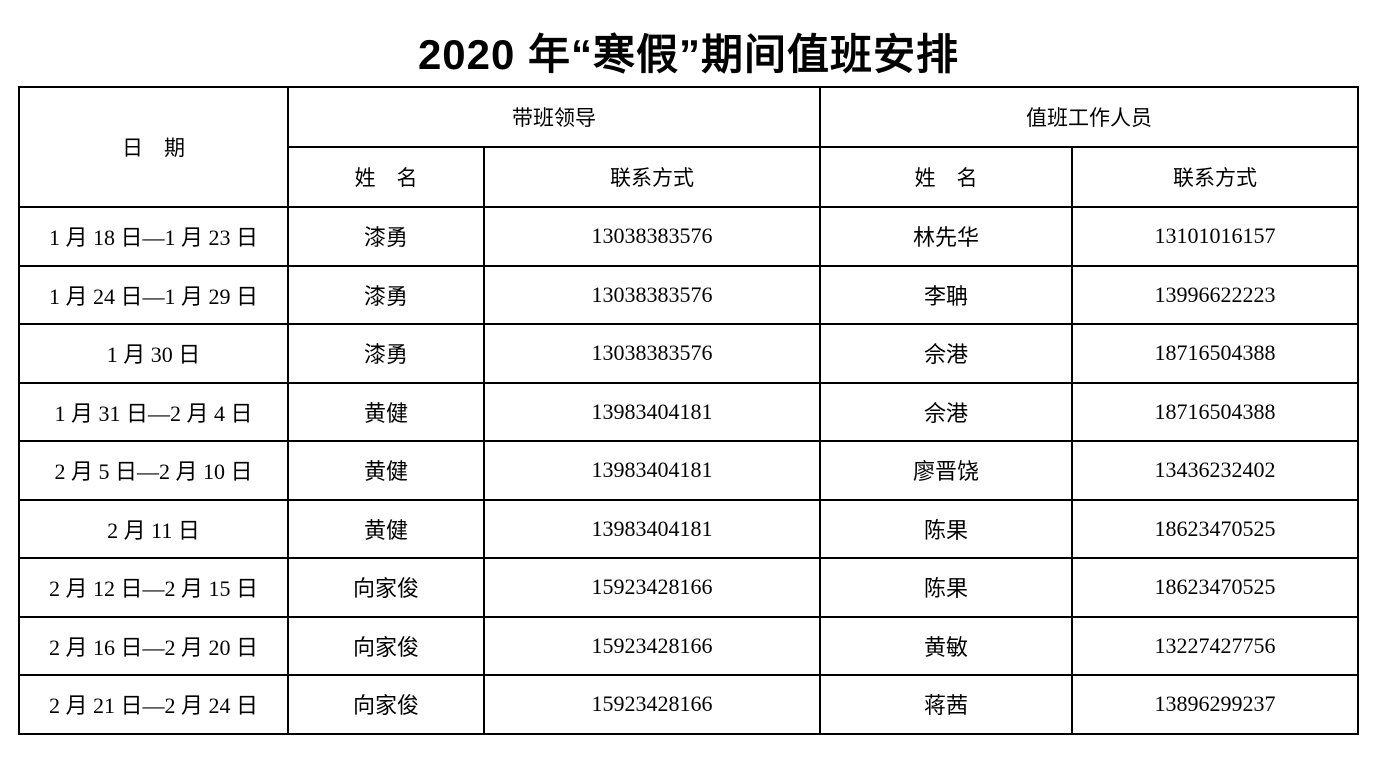  What do you see at coordinates (153, 470) in the screenshot?
I see `date-cell: 2 月 5 日—2 月 10 日` at bounding box center [153, 470].